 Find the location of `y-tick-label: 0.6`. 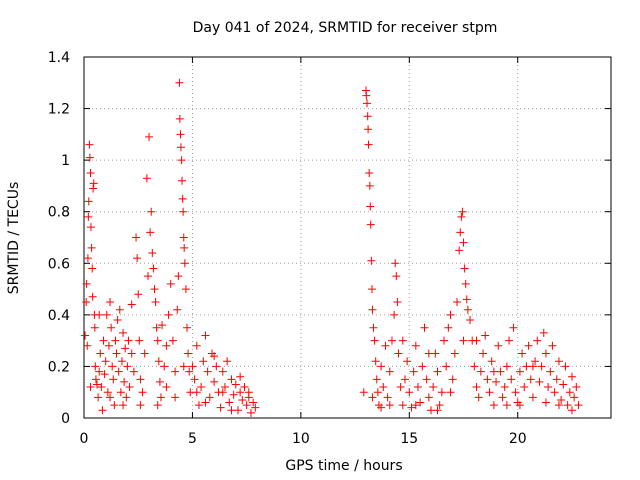

y-tick-label: 0.6 is located at coordinates (59, 264).